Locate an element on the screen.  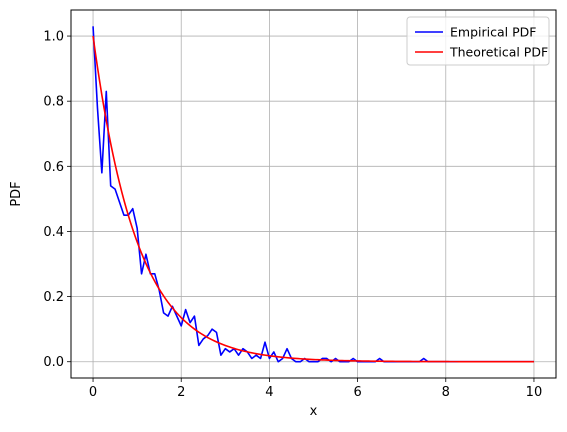
legend-label-theoretical: Theoretical PDF is located at coordinates (498, 52).